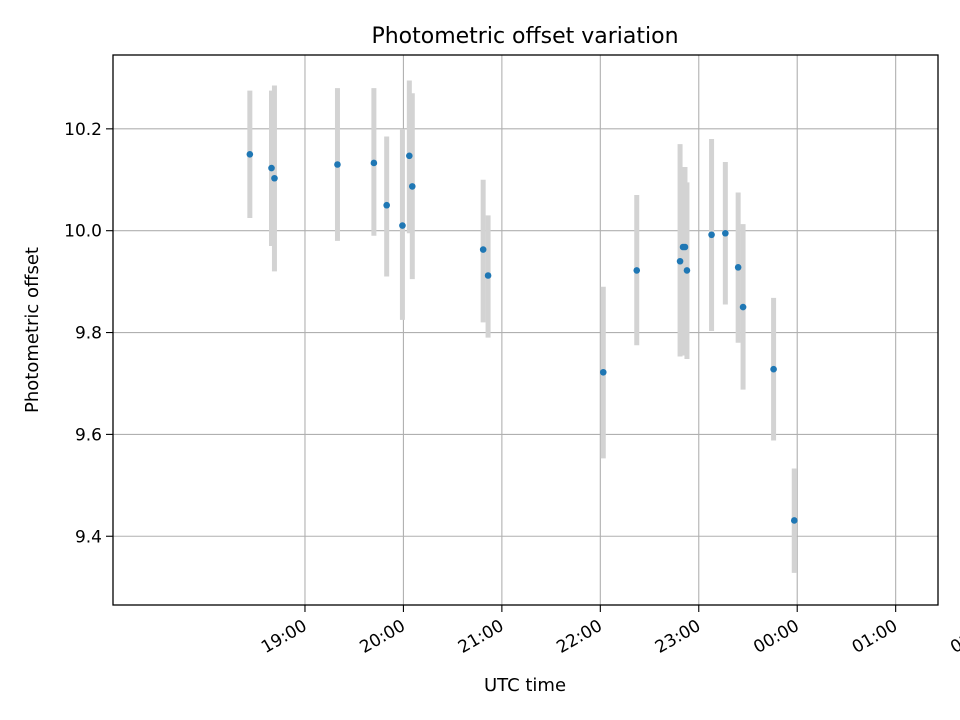  Describe the element at coordinates (88, 435) in the screenshot. I see `y-tick-label: 9.6` at that location.